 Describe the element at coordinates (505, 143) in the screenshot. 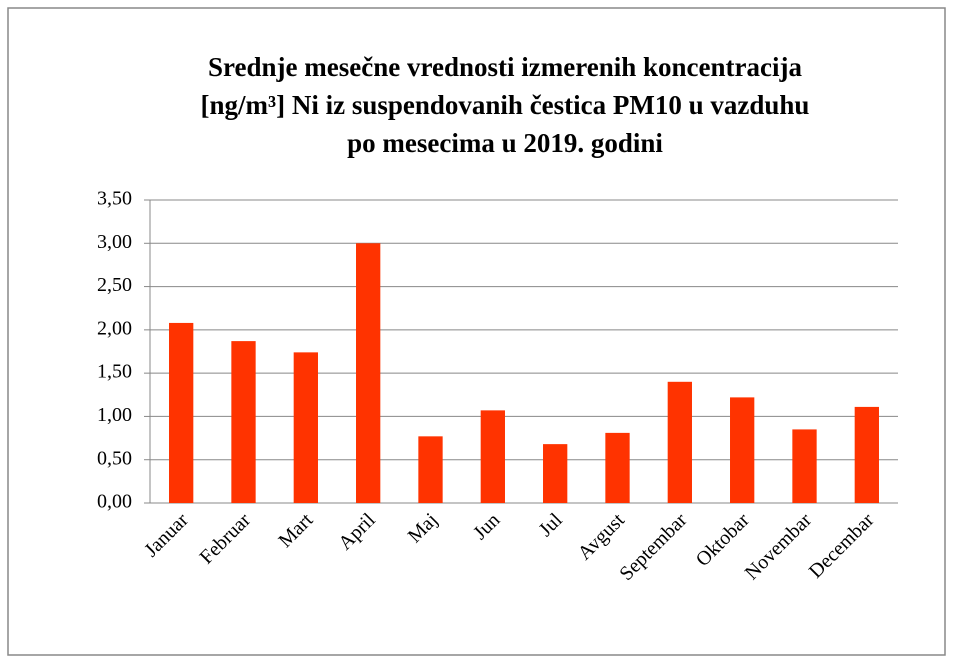

I see `chart-title: po mesecima u 2019. godini` at that location.